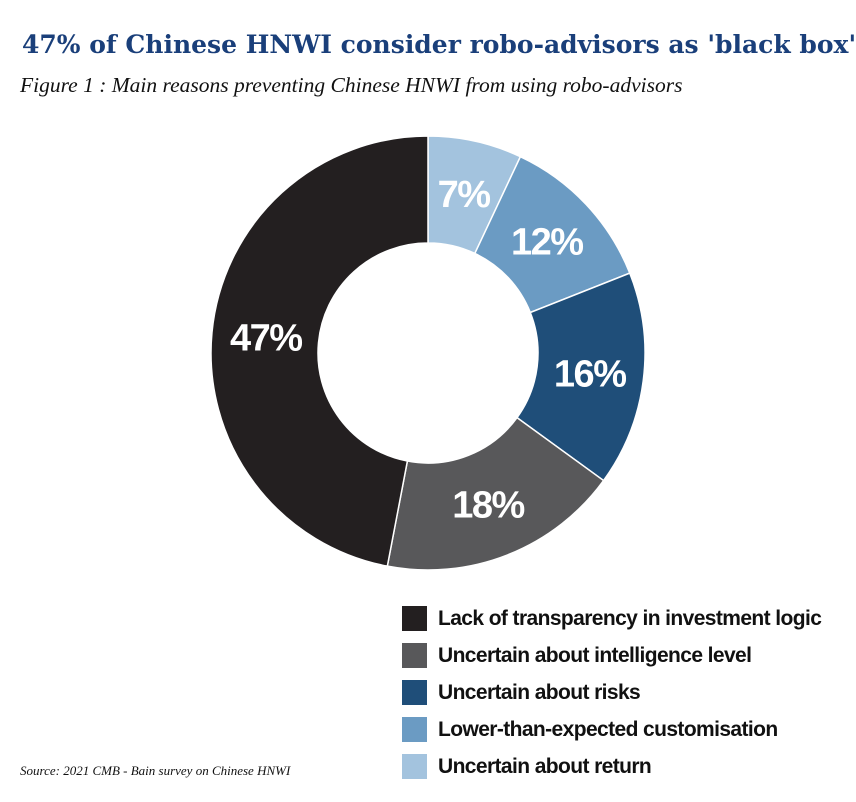 This screenshot has height=802, width=856. Describe the element at coordinates (595, 655) in the screenshot. I see `legend-label: Uncertain about intelligence level` at that location.